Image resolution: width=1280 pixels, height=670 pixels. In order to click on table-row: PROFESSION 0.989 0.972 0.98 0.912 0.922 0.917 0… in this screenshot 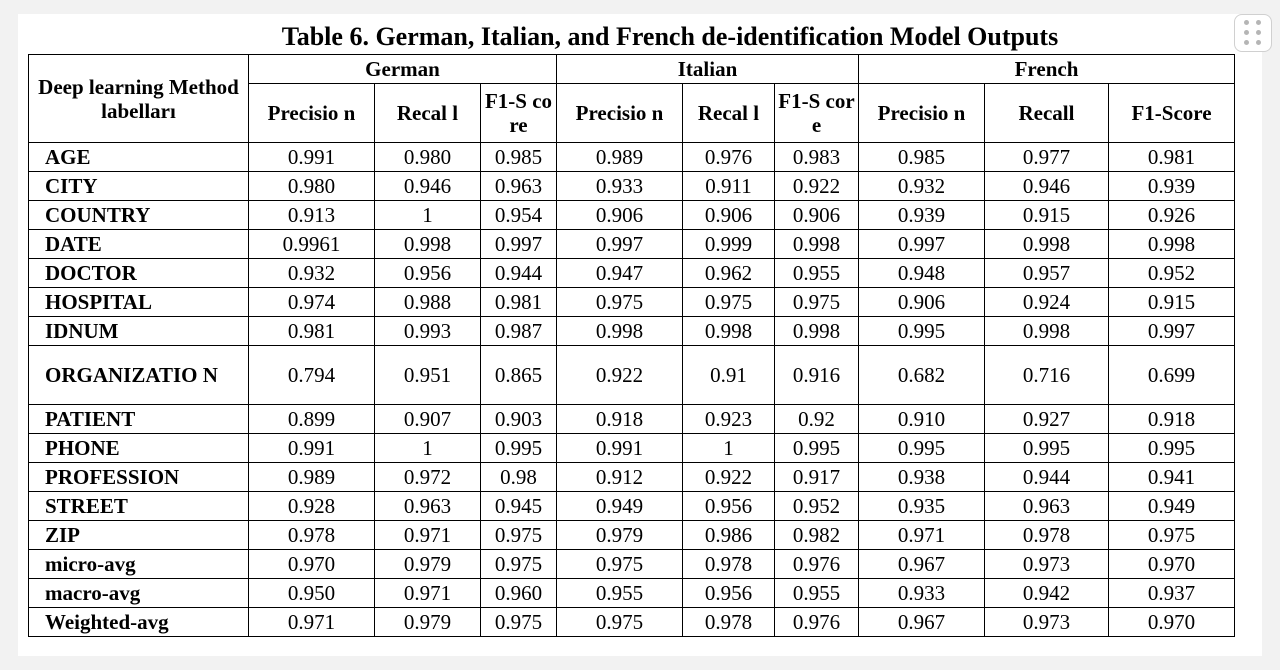, I will do `click(631, 477)`.